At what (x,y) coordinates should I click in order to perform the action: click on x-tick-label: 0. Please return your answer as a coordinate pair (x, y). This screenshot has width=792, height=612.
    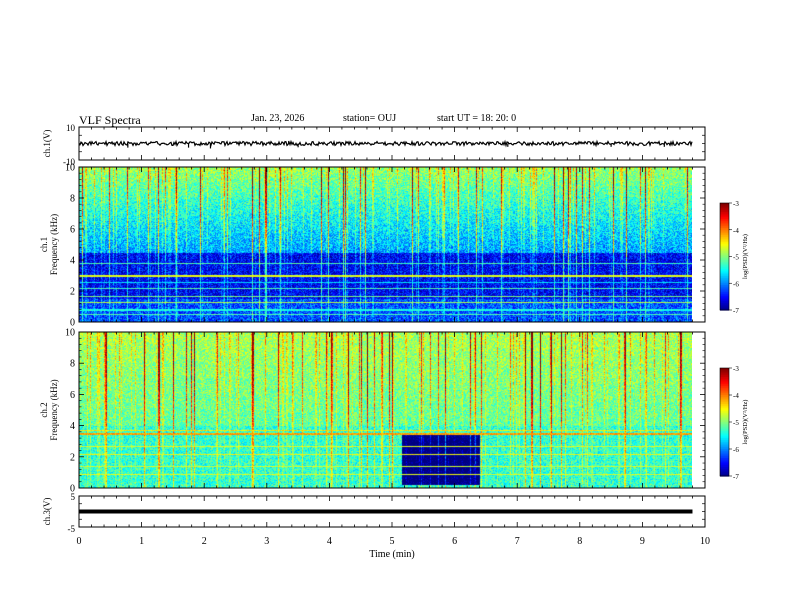
    Looking at the image, I should click on (79, 541).